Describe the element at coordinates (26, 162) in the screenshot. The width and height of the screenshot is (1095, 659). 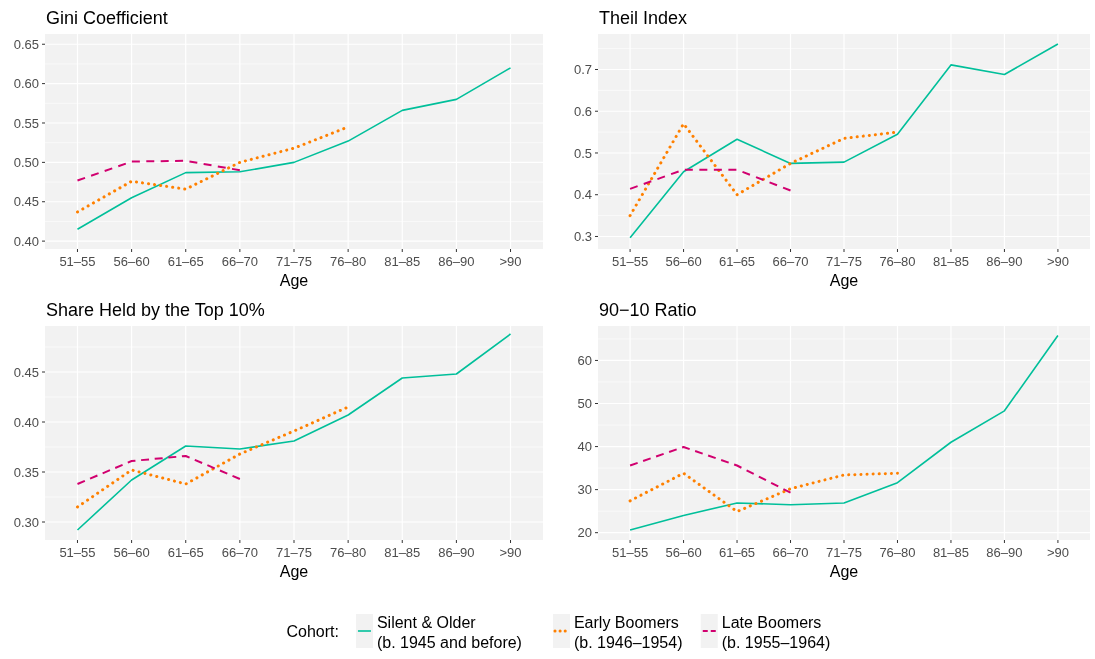
I see `y-tick-label: 0.50` at that location.